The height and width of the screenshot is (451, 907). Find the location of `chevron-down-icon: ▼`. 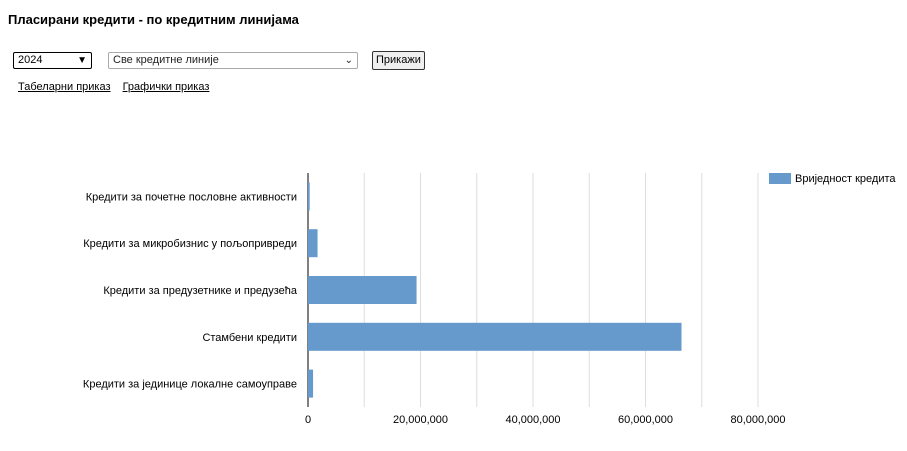

chevron-down-icon: ▼ is located at coordinates (82, 60).